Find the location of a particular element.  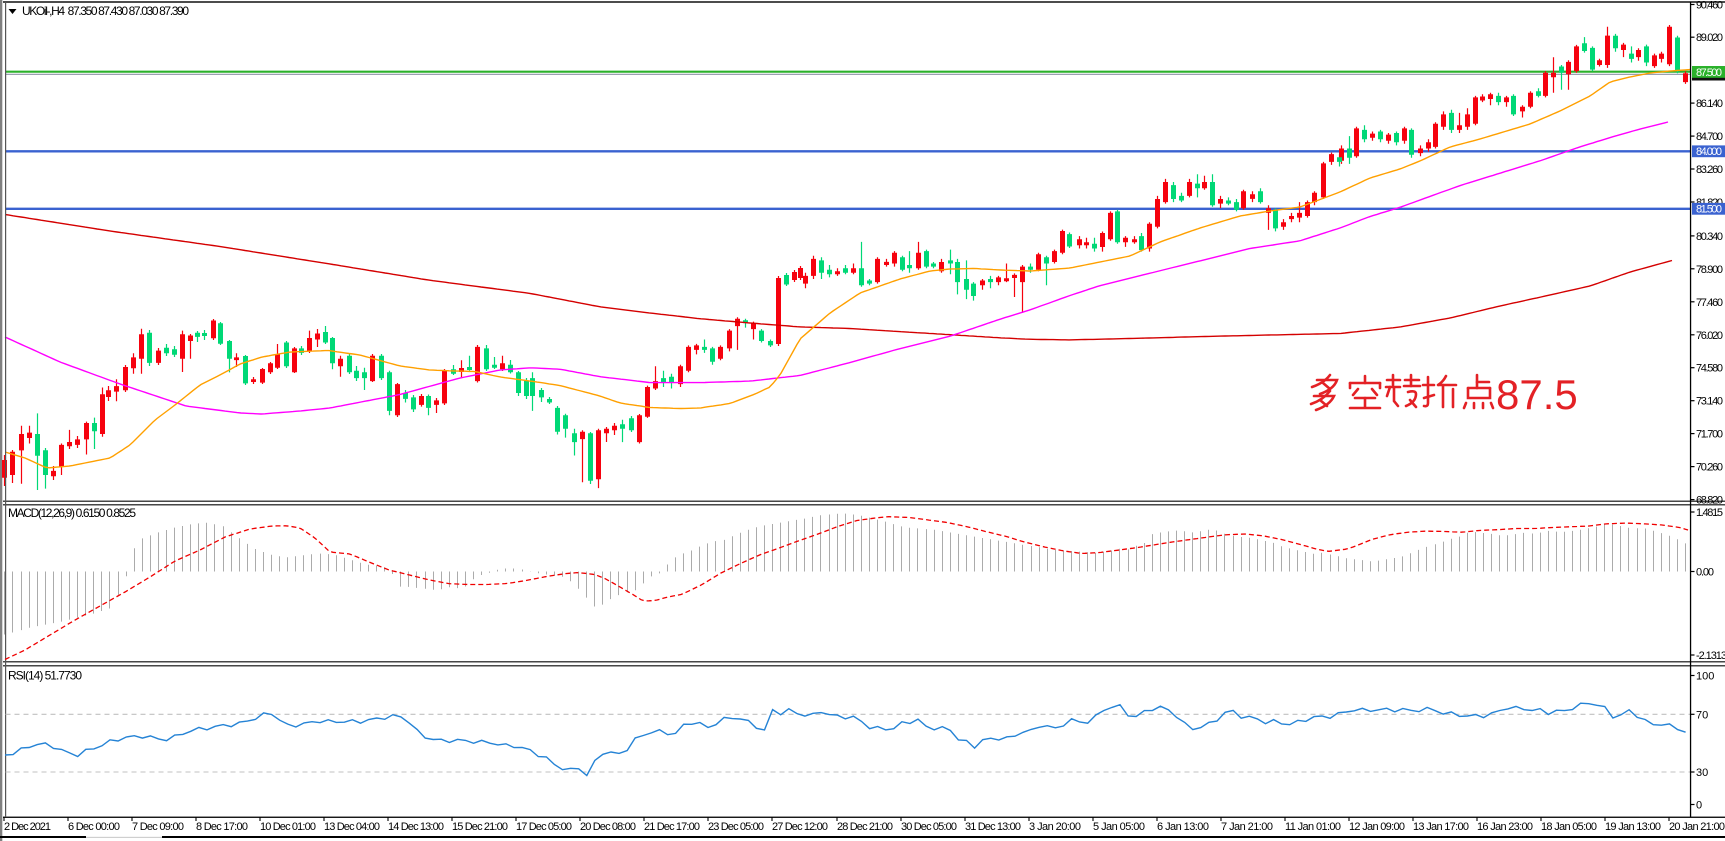

svg-text: 87.5 is located at coordinates (1537, 394).